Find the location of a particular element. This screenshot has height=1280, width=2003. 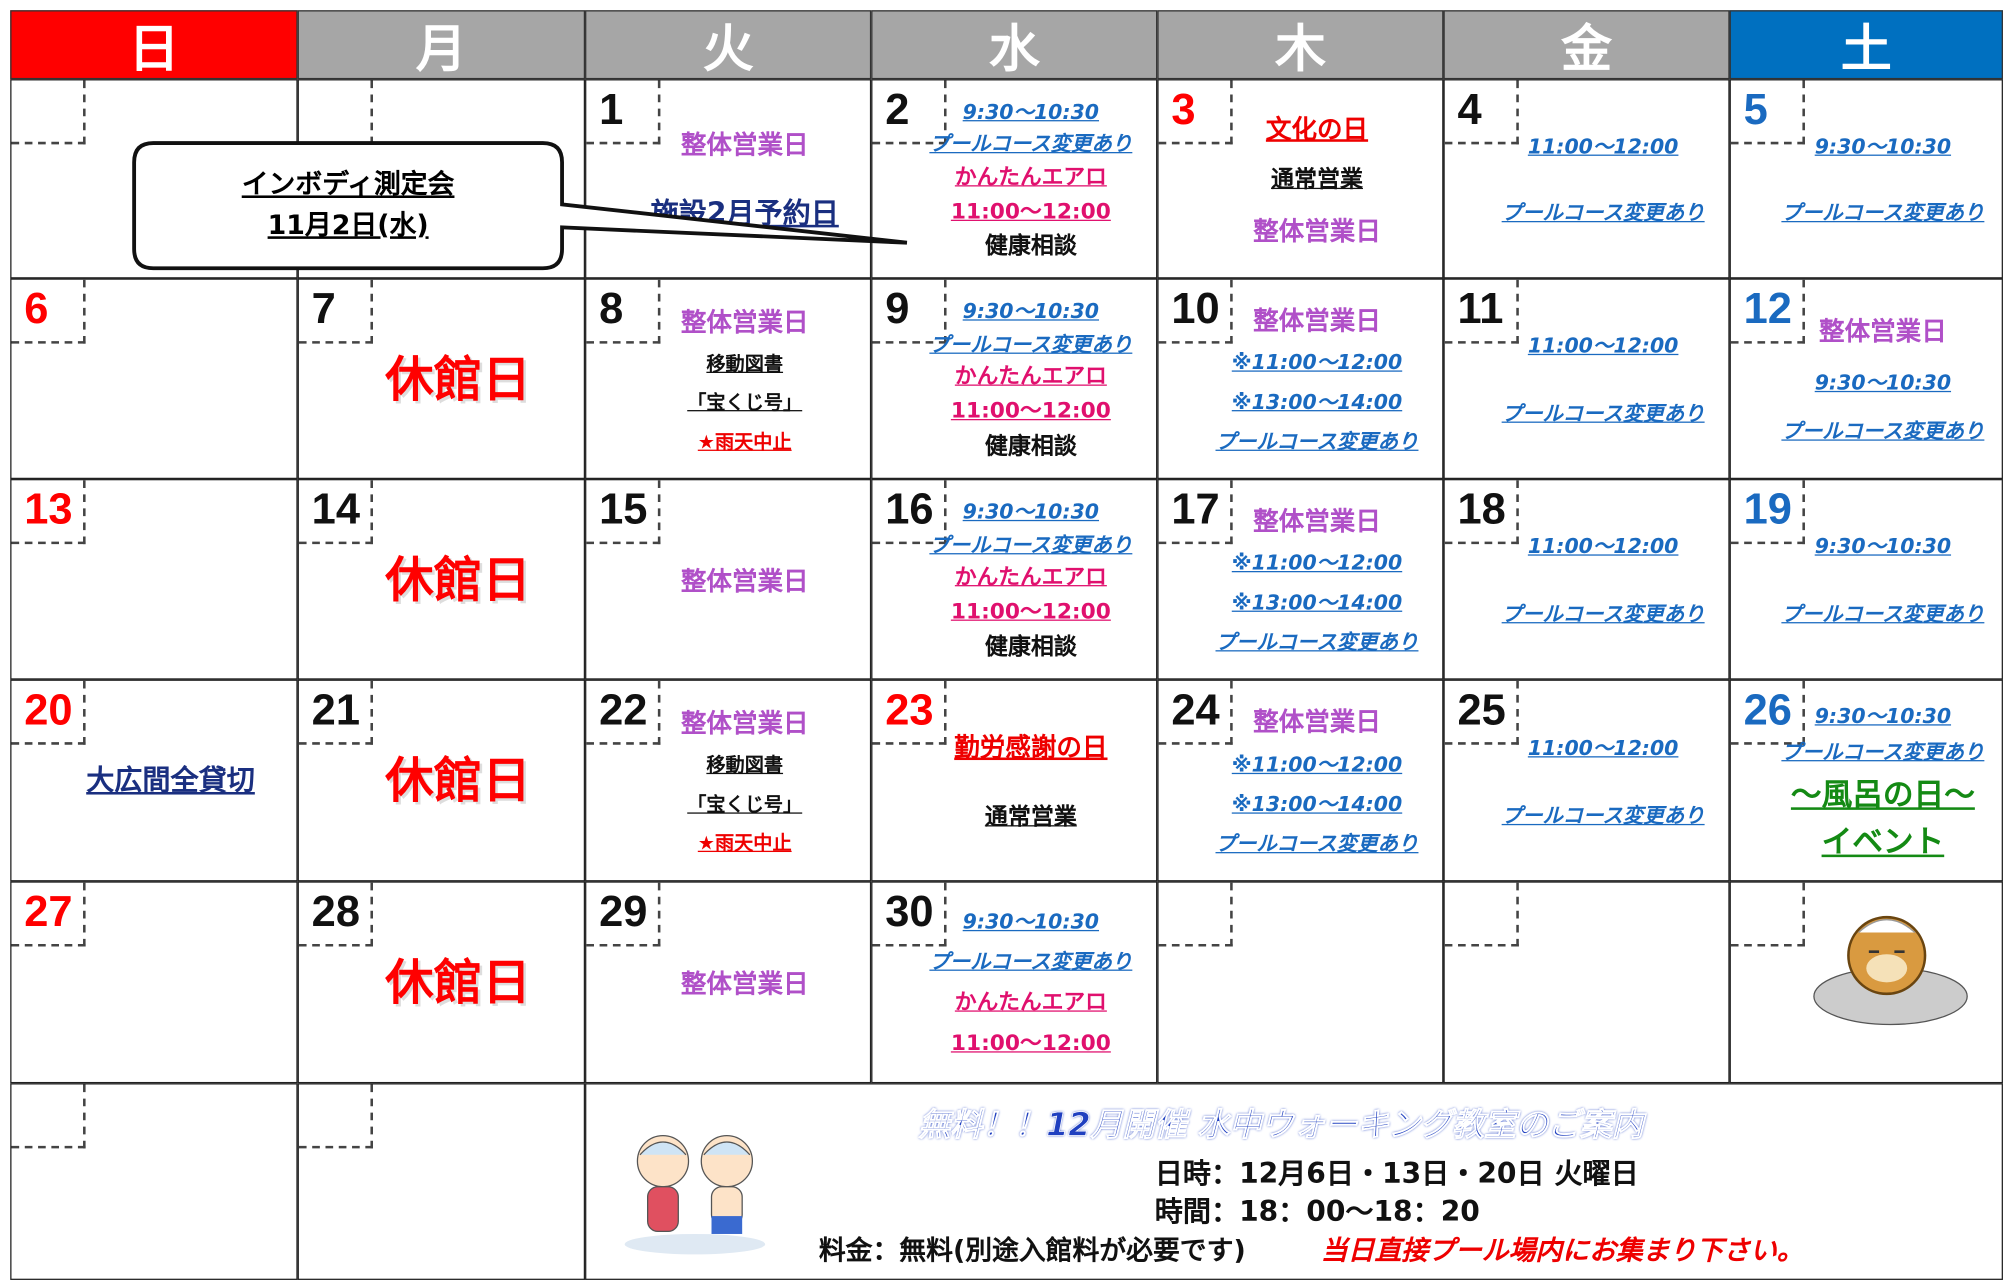

day-cell: 26 9:30～10:30 プールコース変更あり ～風呂の日～ イベント is located at coordinates (1866, 780).